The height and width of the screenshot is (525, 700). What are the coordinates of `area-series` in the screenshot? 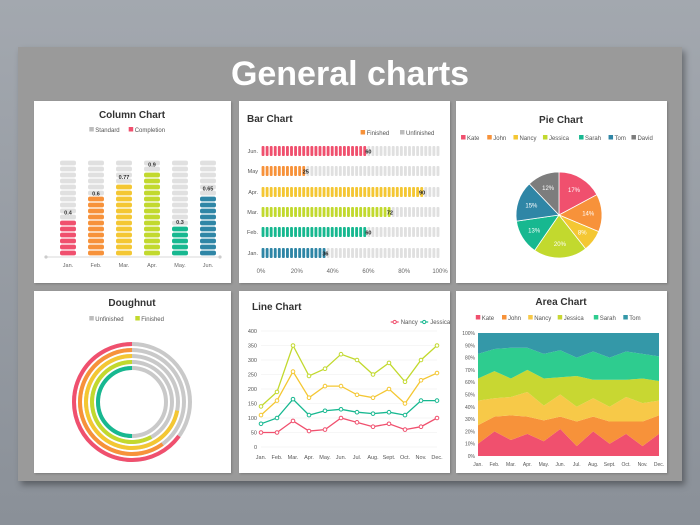 It's located at (568, 431).